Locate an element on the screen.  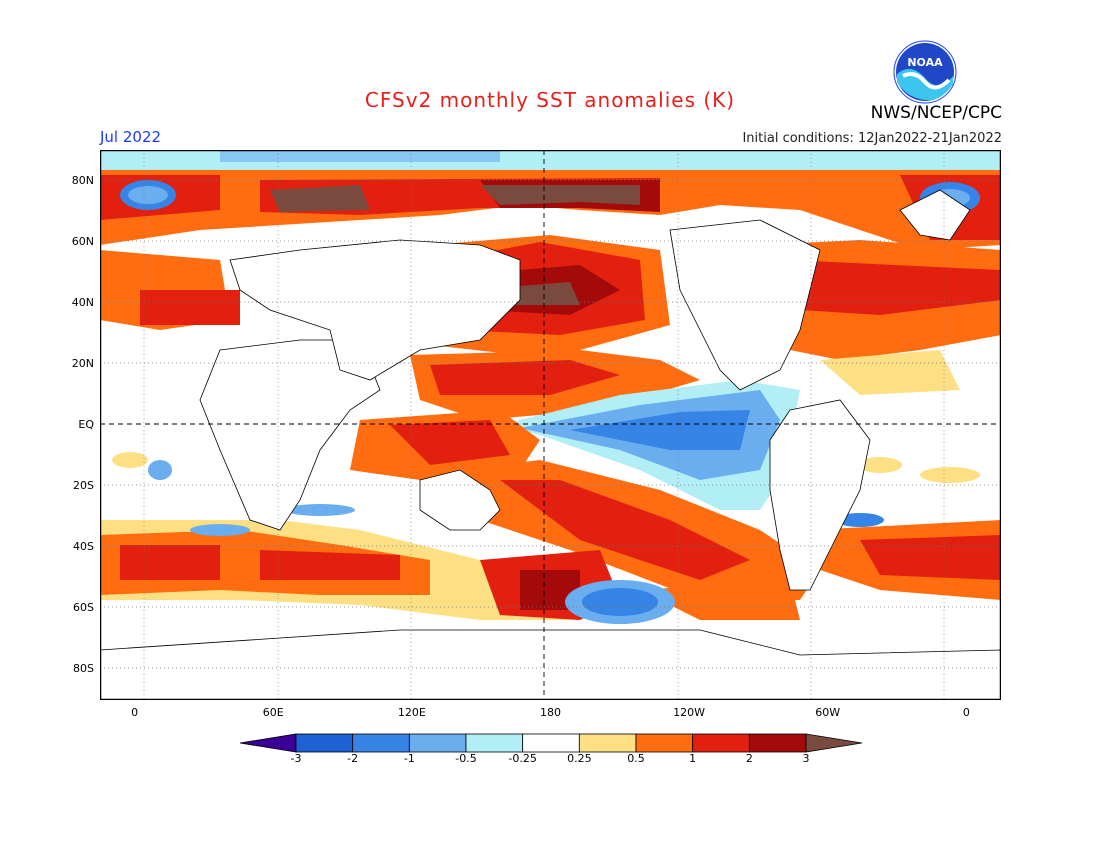
latitude-label: 20N is located at coordinates (82, 363).